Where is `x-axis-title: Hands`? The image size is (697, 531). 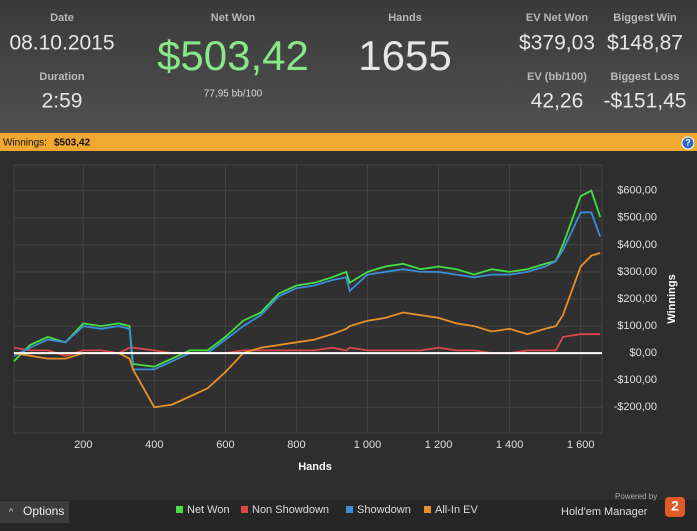
x-axis-title: Hands is located at coordinates (315, 467).